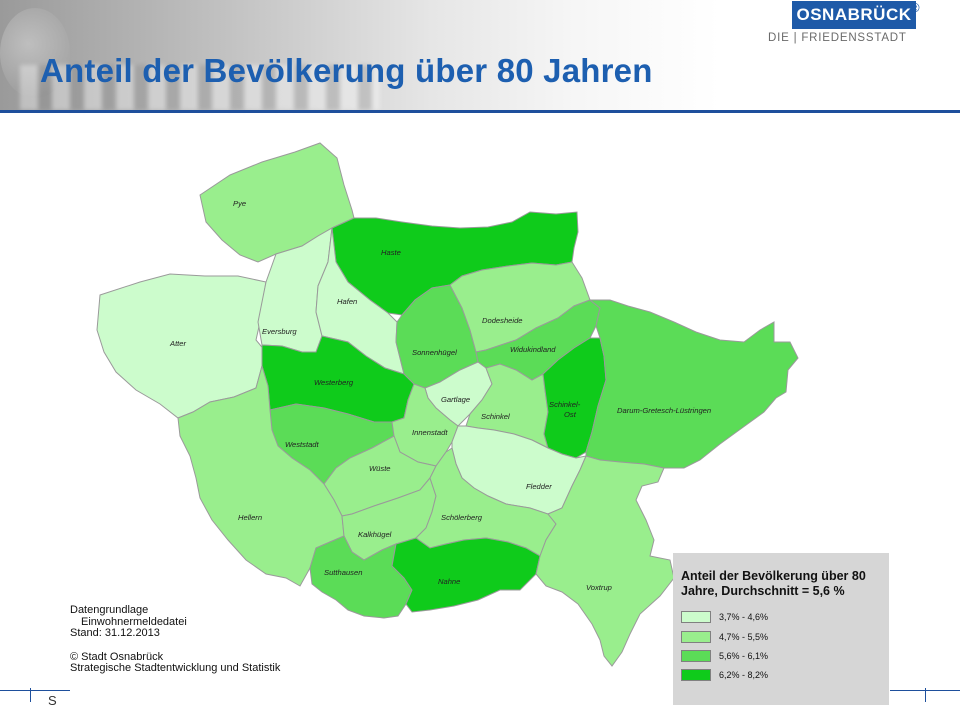 This screenshot has height=720, width=960. I want to click on footer-tick-left, so click(30, 695).